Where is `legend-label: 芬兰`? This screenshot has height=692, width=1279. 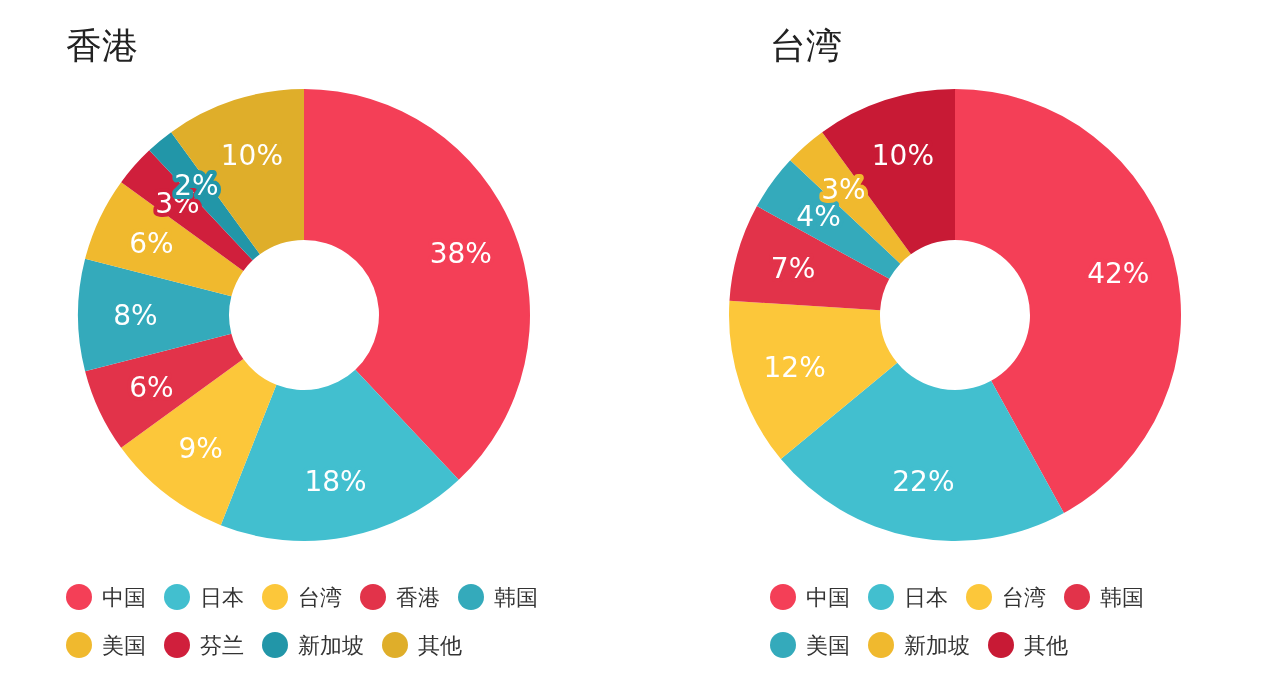 legend-label: 芬兰 is located at coordinates (222, 645).